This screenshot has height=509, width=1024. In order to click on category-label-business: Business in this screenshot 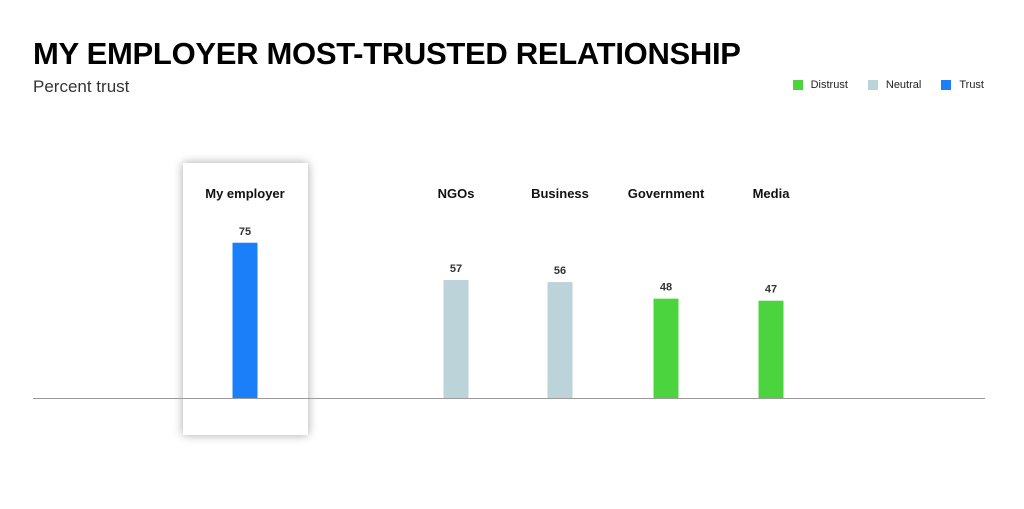, I will do `click(560, 193)`.